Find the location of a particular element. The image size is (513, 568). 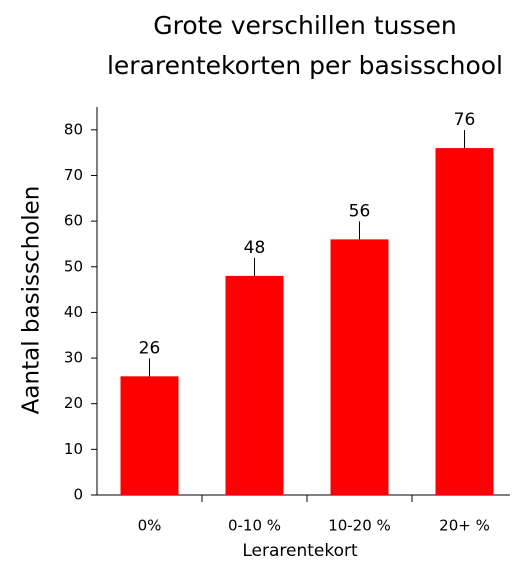

y-tick-label: 50 is located at coordinates (73, 266).